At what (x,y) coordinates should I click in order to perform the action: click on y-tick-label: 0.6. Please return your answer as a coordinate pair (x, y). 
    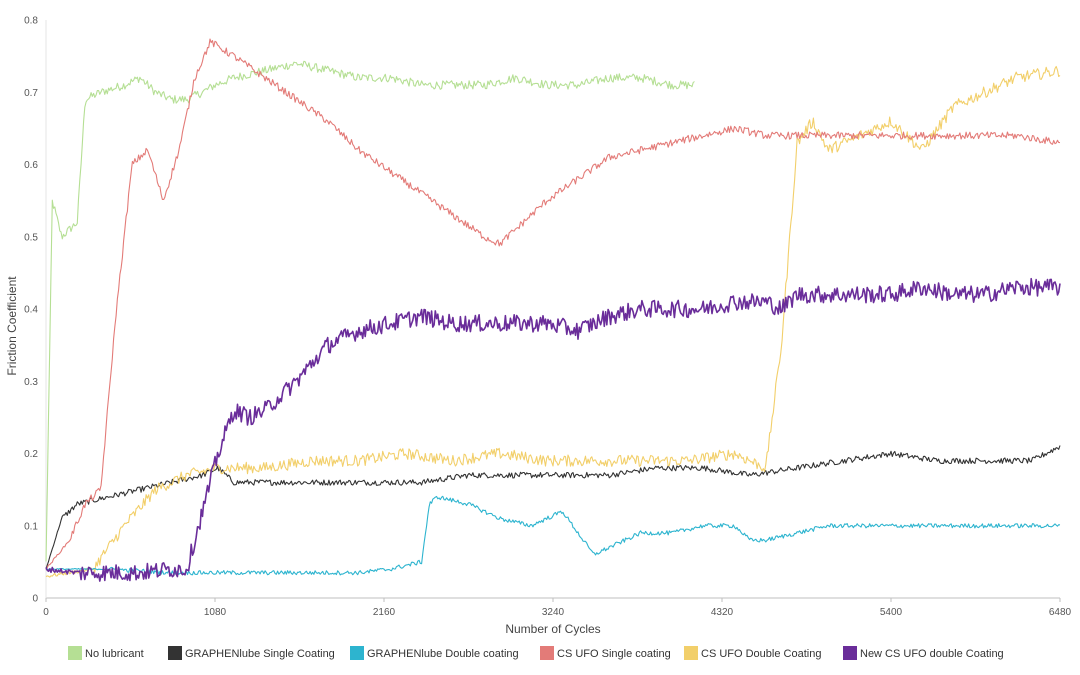
    Looking at the image, I should click on (31, 165).